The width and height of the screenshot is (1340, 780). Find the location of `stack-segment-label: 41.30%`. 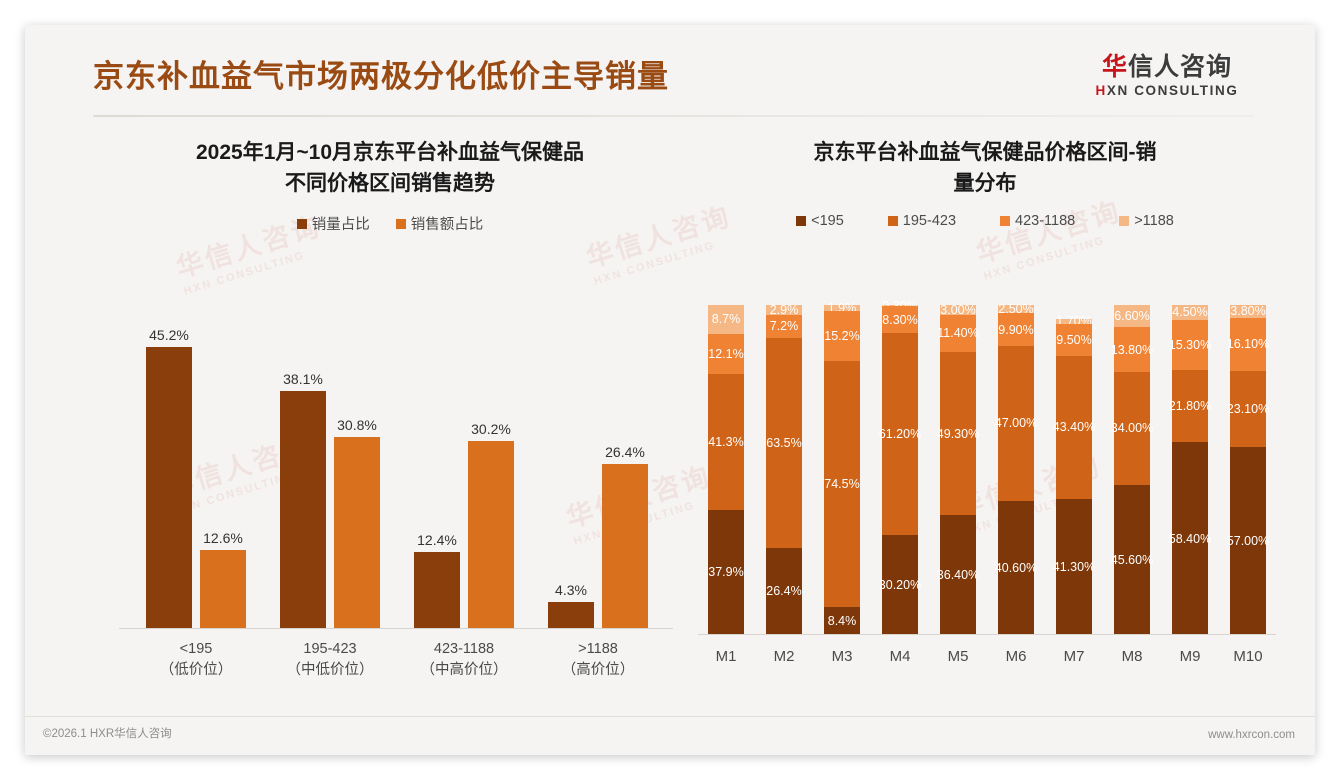

stack-segment-label: 41.30% is located at coordinates (1074, 566).